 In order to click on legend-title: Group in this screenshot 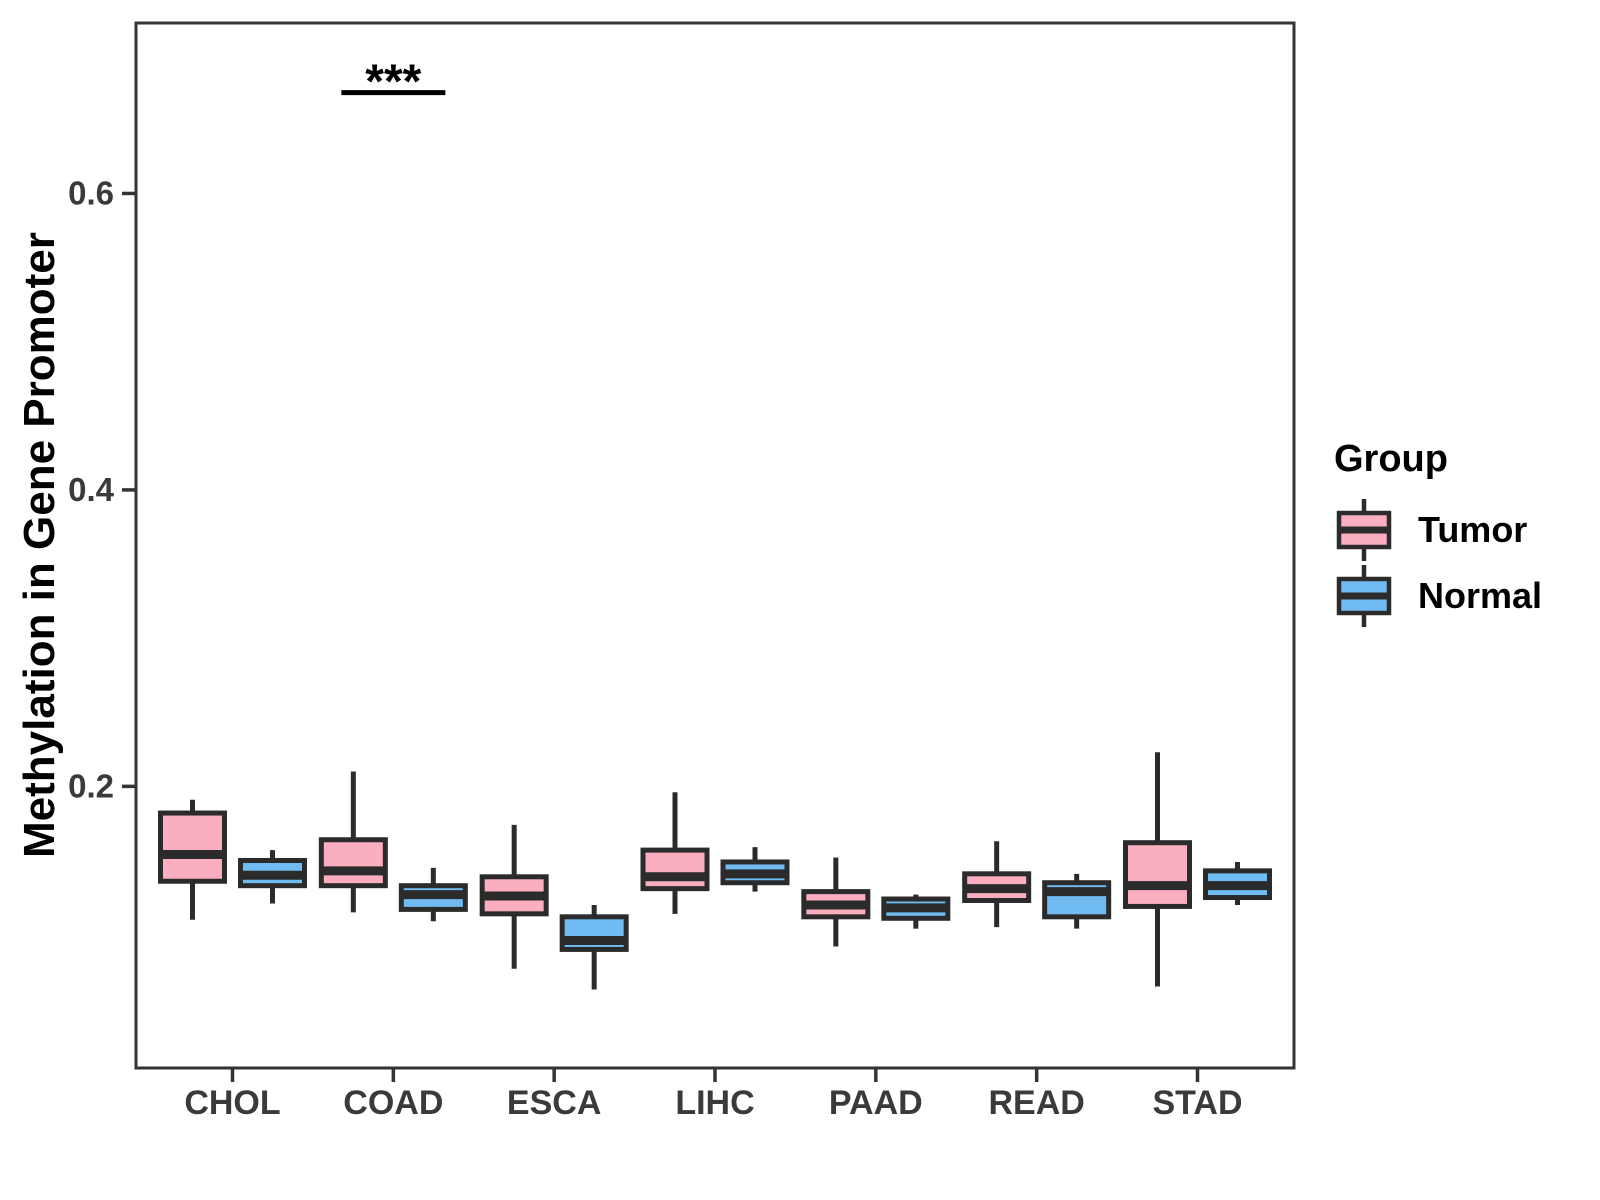, I will do `click(1391, 459)`.